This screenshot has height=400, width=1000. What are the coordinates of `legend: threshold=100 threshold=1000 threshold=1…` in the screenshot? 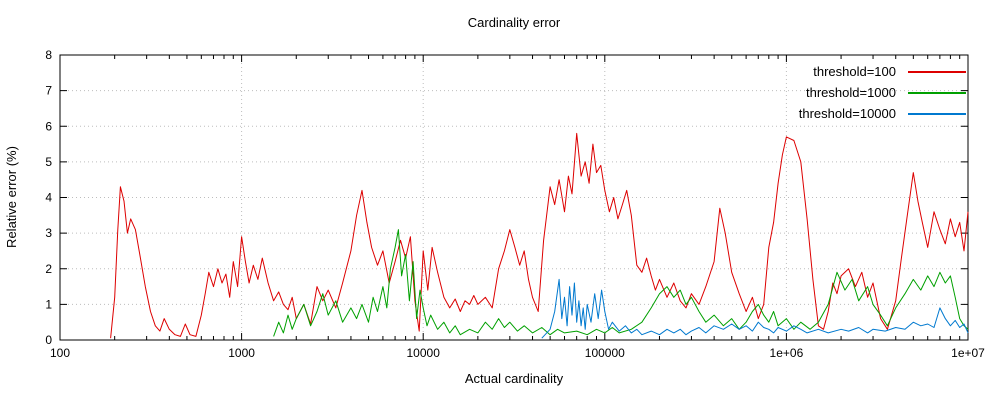 It's located at (882, 92).